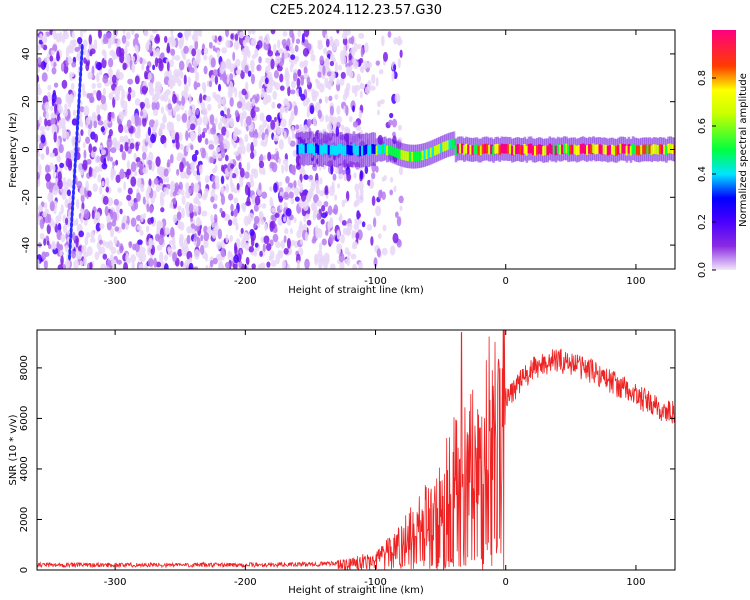  Describe the element at coordinates (26, 197) in the screenshot. I see `y-tick-label: -20` at that location.